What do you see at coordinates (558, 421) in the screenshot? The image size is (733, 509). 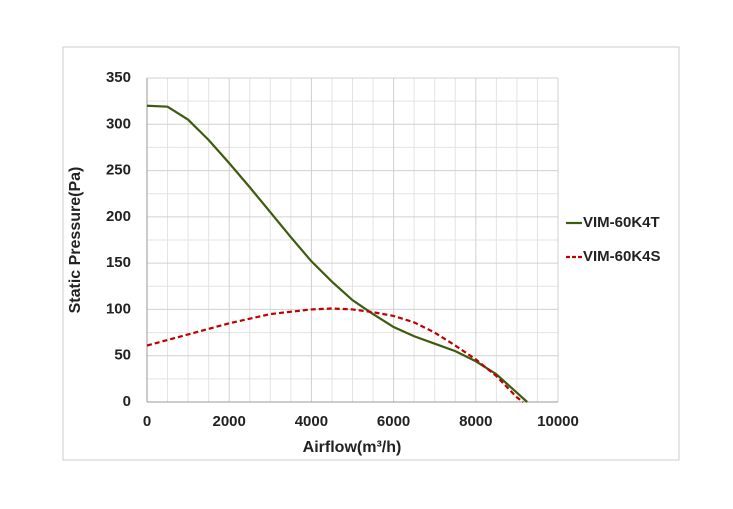 I see `x-tick-label: 10000` at bounding box center [558, 421].